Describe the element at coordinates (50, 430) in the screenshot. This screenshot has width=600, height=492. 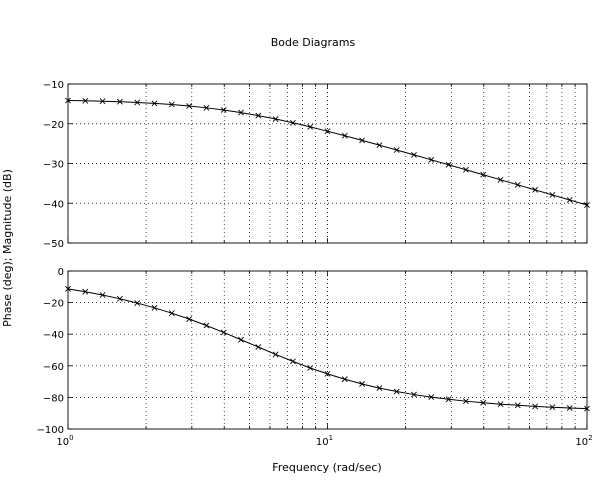
I see `phase-y-tick-label: −100` at that location.